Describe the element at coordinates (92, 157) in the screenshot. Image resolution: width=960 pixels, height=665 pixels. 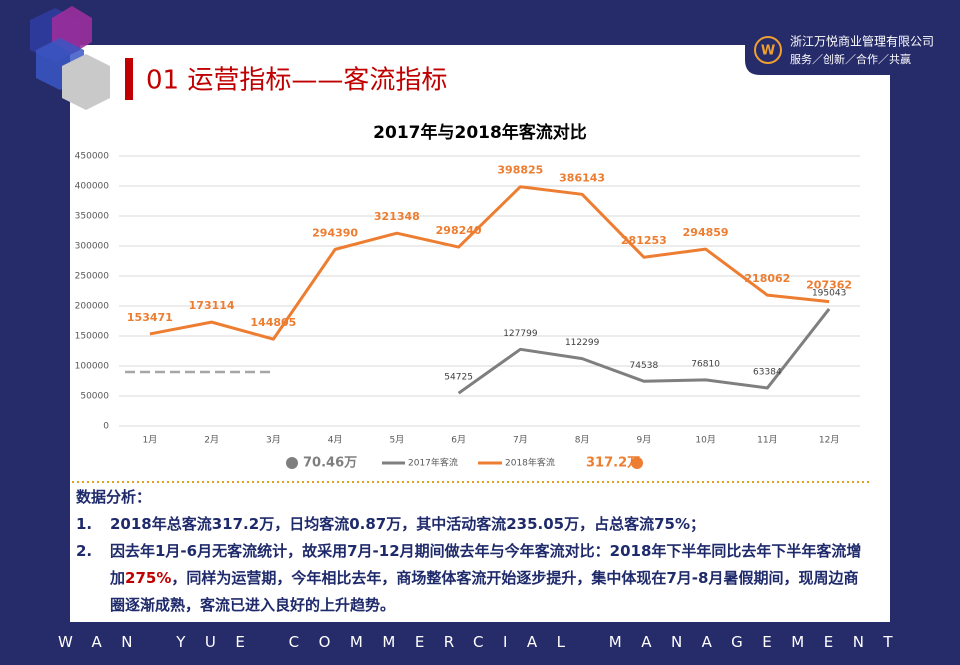
I see `y-tick-label: 450000` at that location.